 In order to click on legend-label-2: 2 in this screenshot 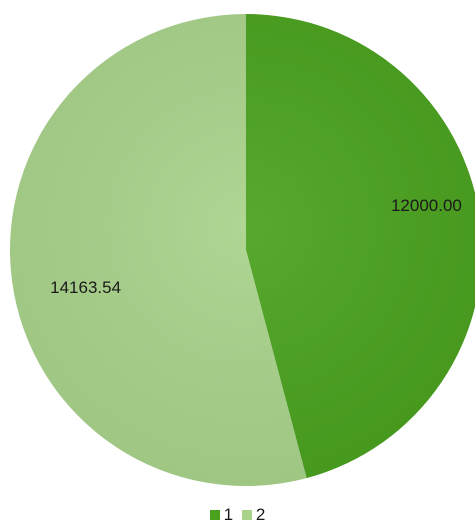, I will do `click(260, 514)`.